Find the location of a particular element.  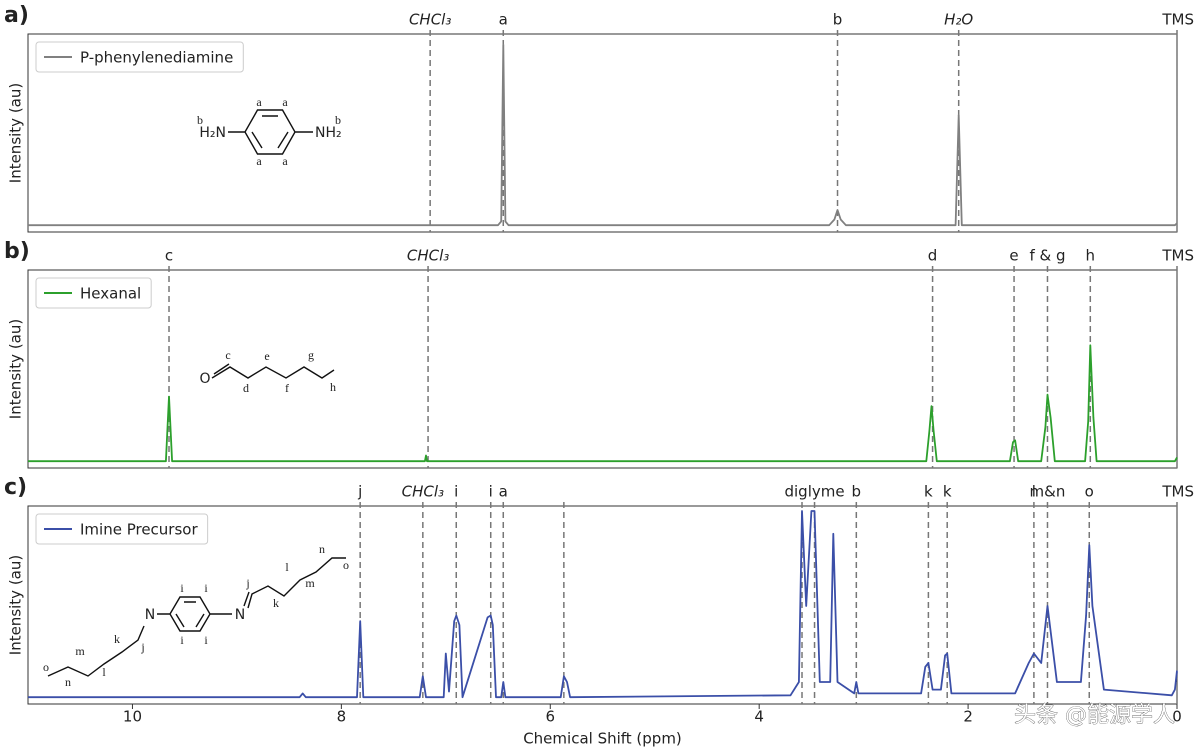

x-tick-label: 0 is located at coordinates (1177, 717).